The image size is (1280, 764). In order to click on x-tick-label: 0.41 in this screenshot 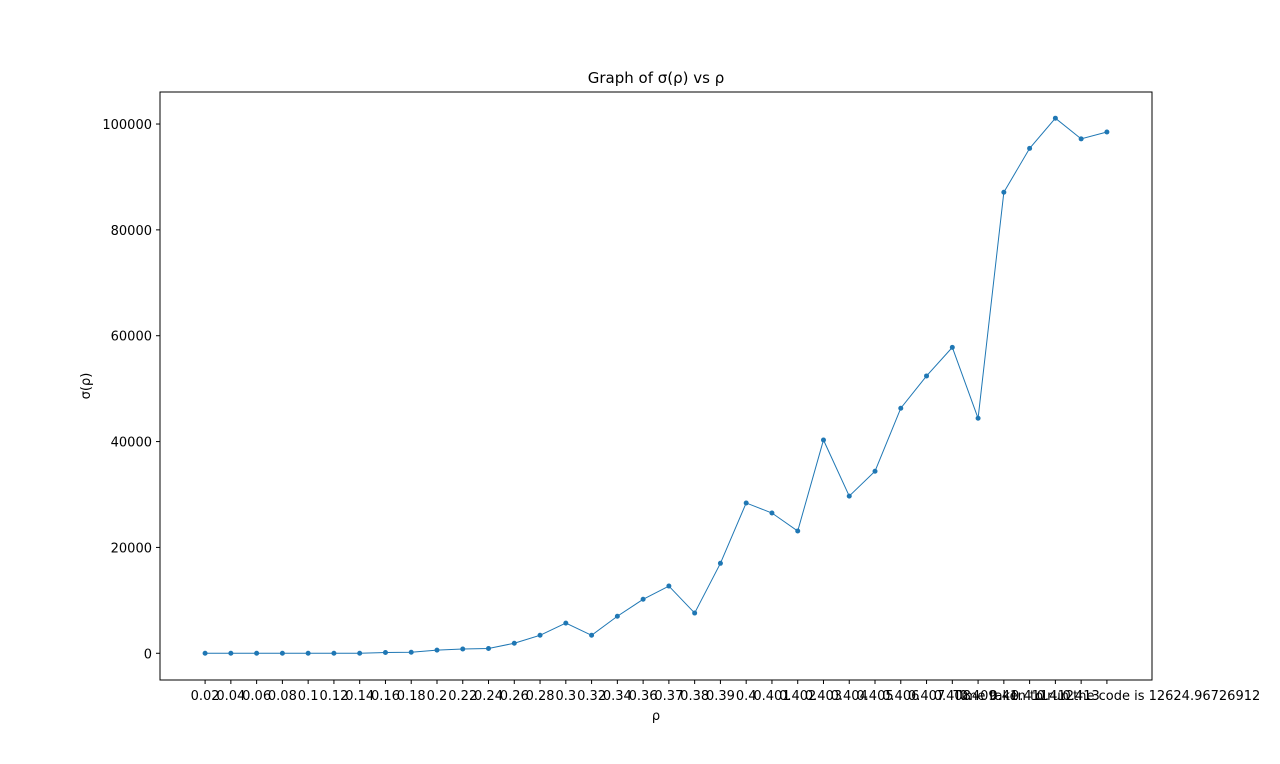, I will do `click(1003, 696)`.